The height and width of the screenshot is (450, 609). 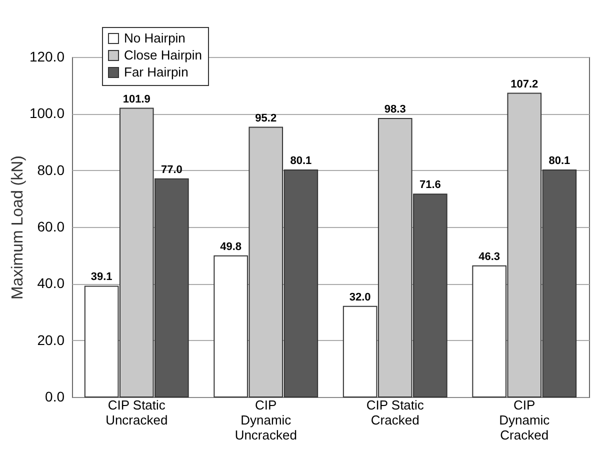 I want to click on data-label: 71.6, so click(x=430, y=185).